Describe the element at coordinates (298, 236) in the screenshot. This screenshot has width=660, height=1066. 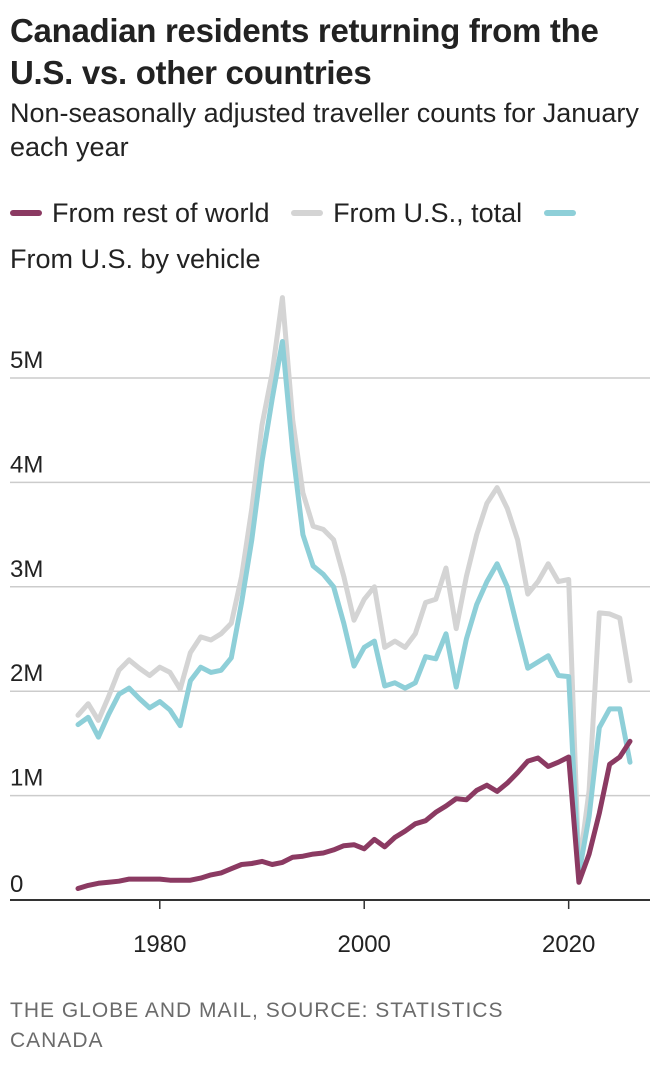
I see `legend-item-us-vehicle: From U.S. by vehicle` at that location.